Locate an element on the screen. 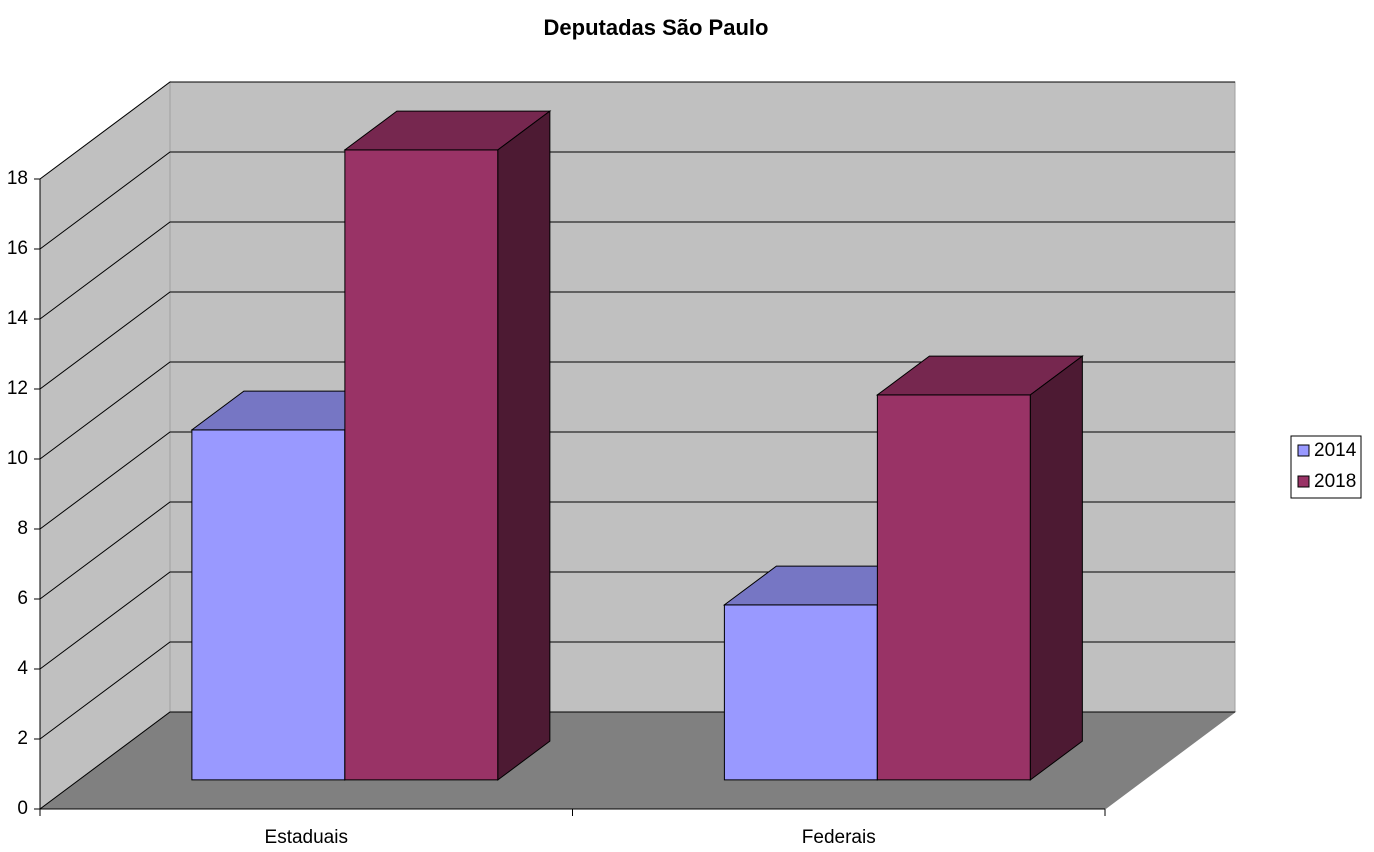  x-tick-label: Estaduais is located at coordinates (306, 837).